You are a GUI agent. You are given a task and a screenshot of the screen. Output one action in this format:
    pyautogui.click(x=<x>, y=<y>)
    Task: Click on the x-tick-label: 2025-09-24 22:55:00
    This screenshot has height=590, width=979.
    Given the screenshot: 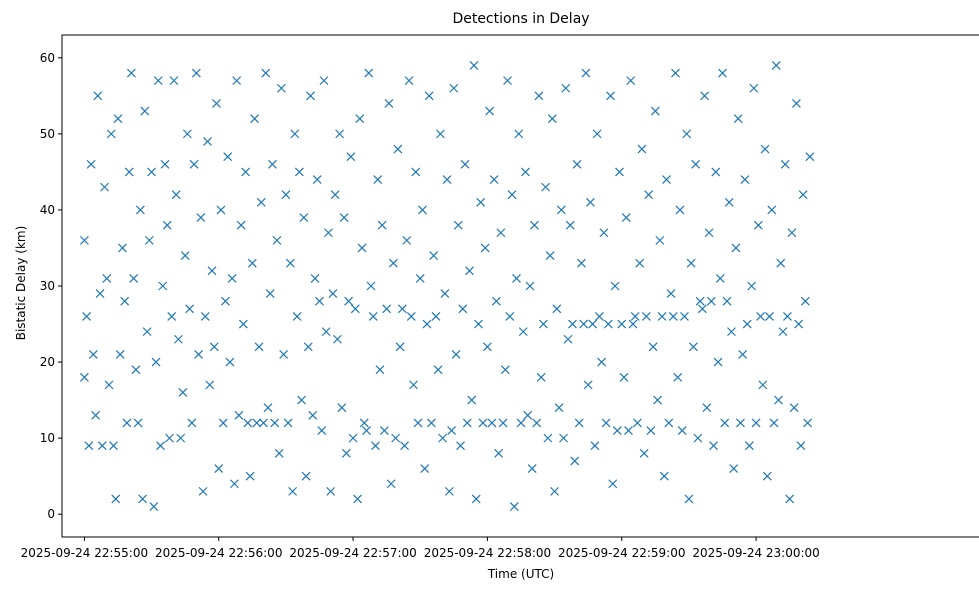 What is the action you would take?
    pyautogui.click(x=84, y=553)
    